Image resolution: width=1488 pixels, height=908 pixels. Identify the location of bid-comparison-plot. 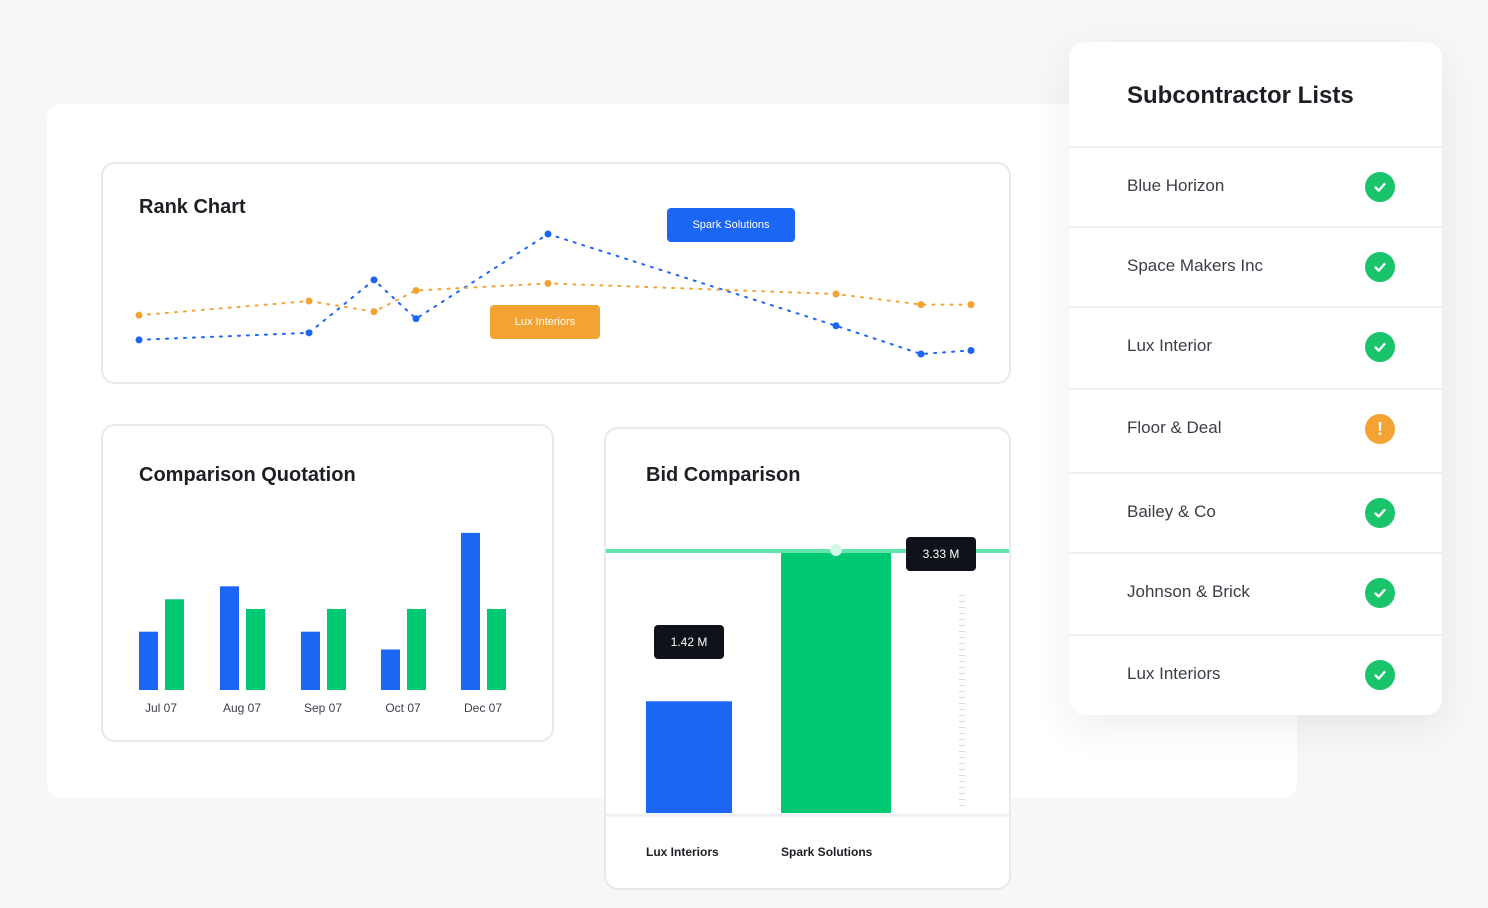
(807, 680).